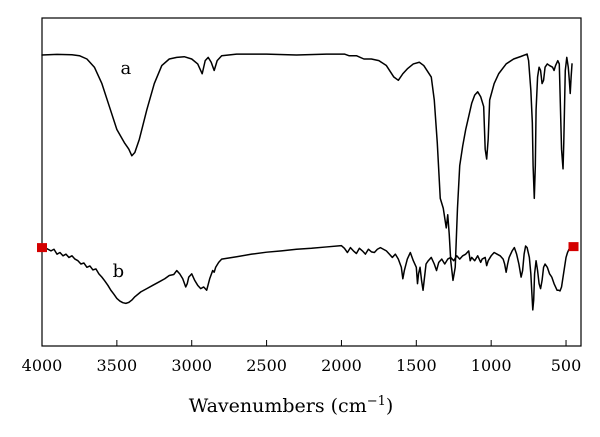 Image resolution: width=600 pixels, height=437 pixels. What do you see at coordinates (278, 406) in the screenshot?
I see `x-axis-label-main: Wavenumbers (cm` at bounding box center [278, 406].